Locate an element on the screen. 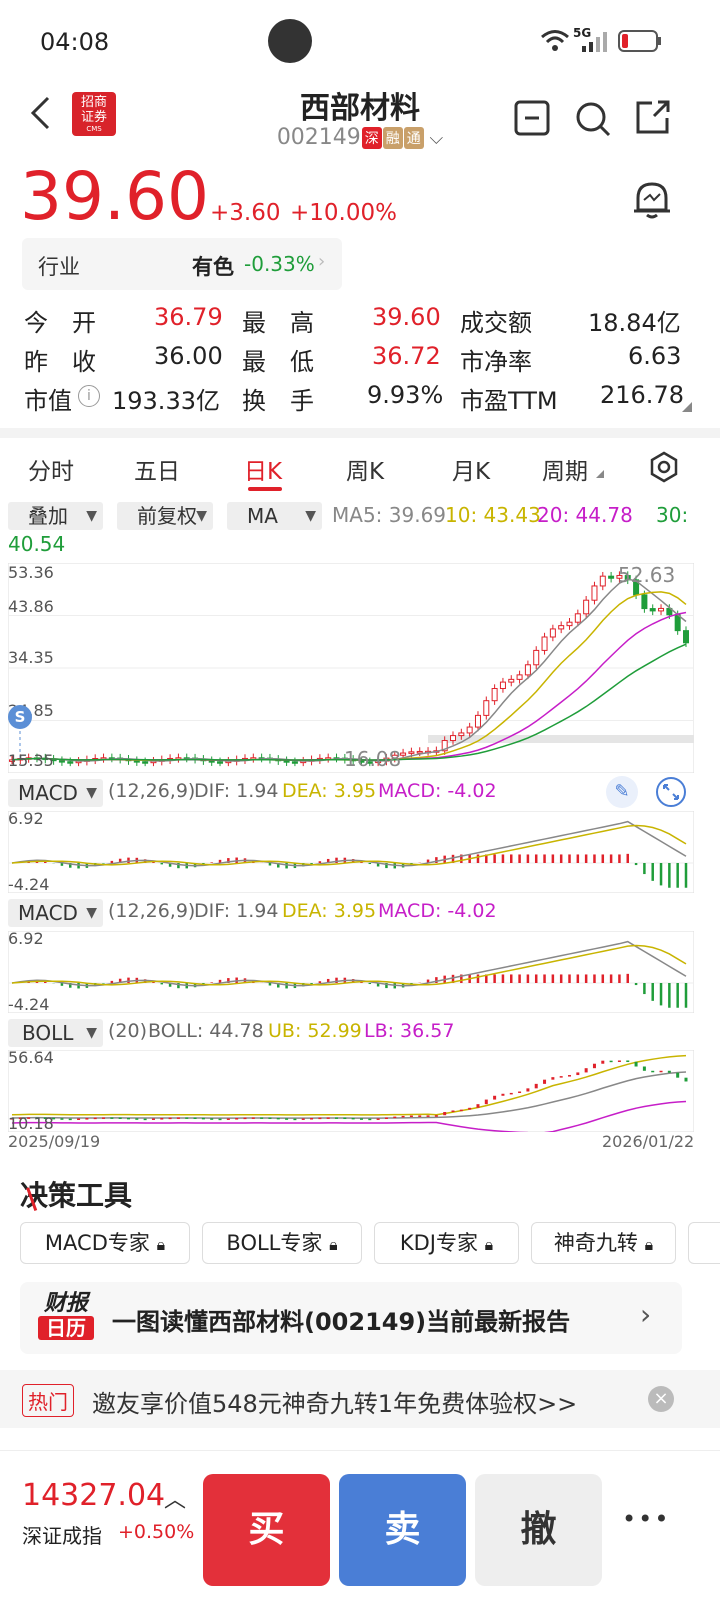  tool-more-partial is located at coordinates (704, 1243).